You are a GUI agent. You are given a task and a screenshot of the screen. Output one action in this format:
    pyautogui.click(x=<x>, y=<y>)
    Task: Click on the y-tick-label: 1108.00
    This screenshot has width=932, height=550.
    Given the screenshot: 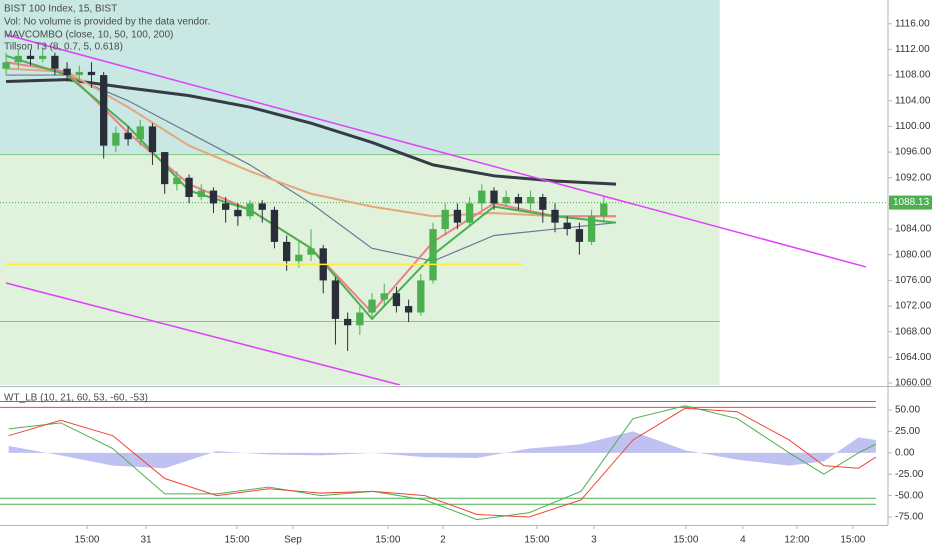 What is the action you would take?
    pyautogui.click(x=913, y=75)
    